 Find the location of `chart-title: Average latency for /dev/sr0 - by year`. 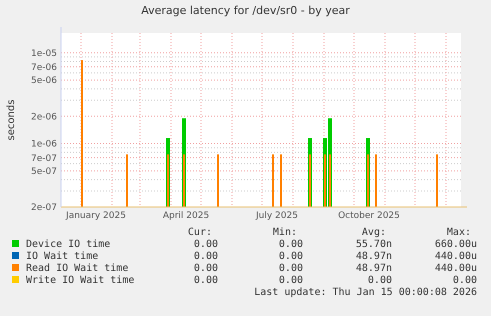

chart-title: Average latency for /dev/sr0 - by year is located at coordinates (245, 10).